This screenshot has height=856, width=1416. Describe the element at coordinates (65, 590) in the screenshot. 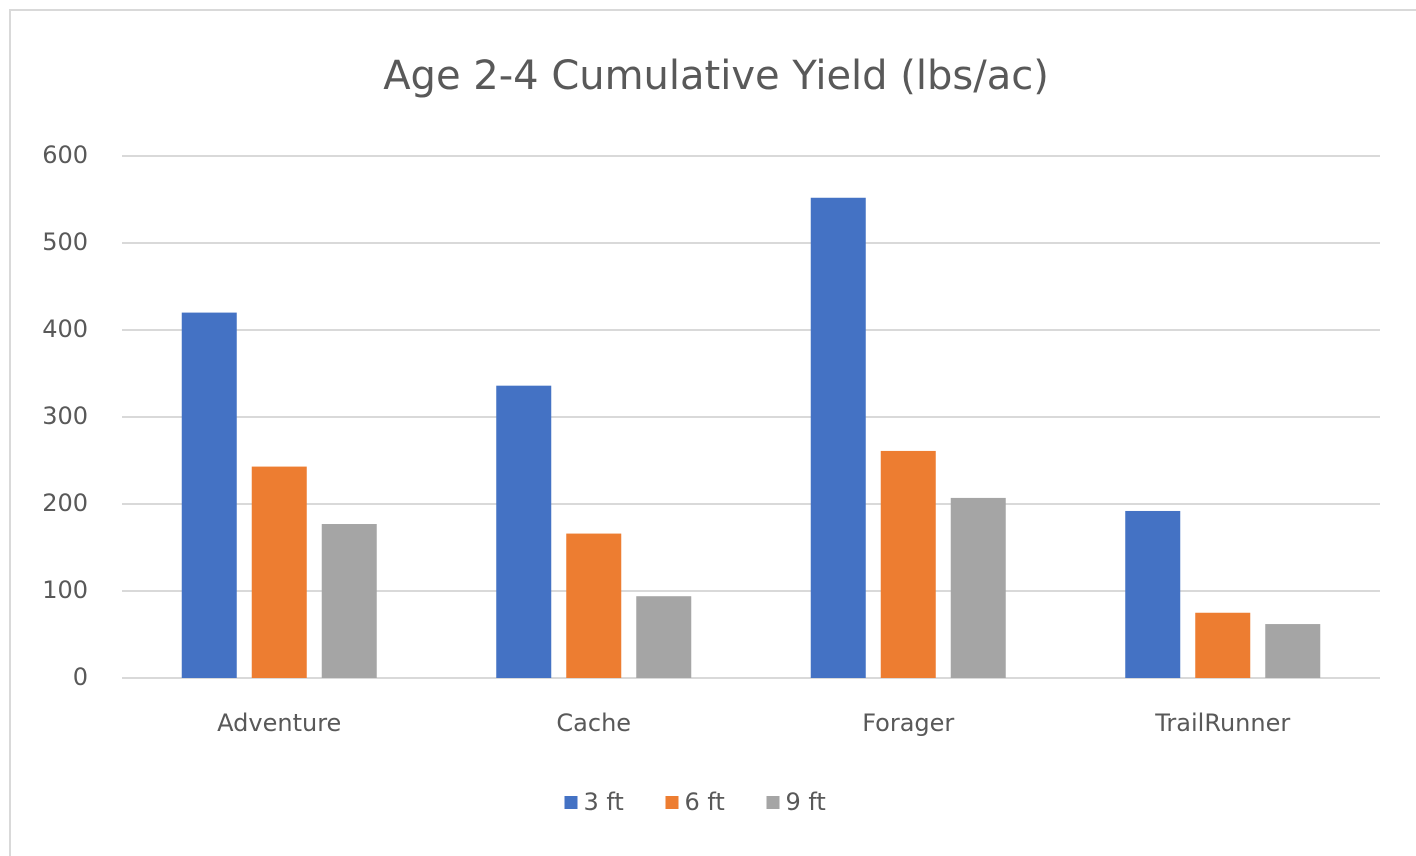

I see `y-tick-label: 100` at that location.